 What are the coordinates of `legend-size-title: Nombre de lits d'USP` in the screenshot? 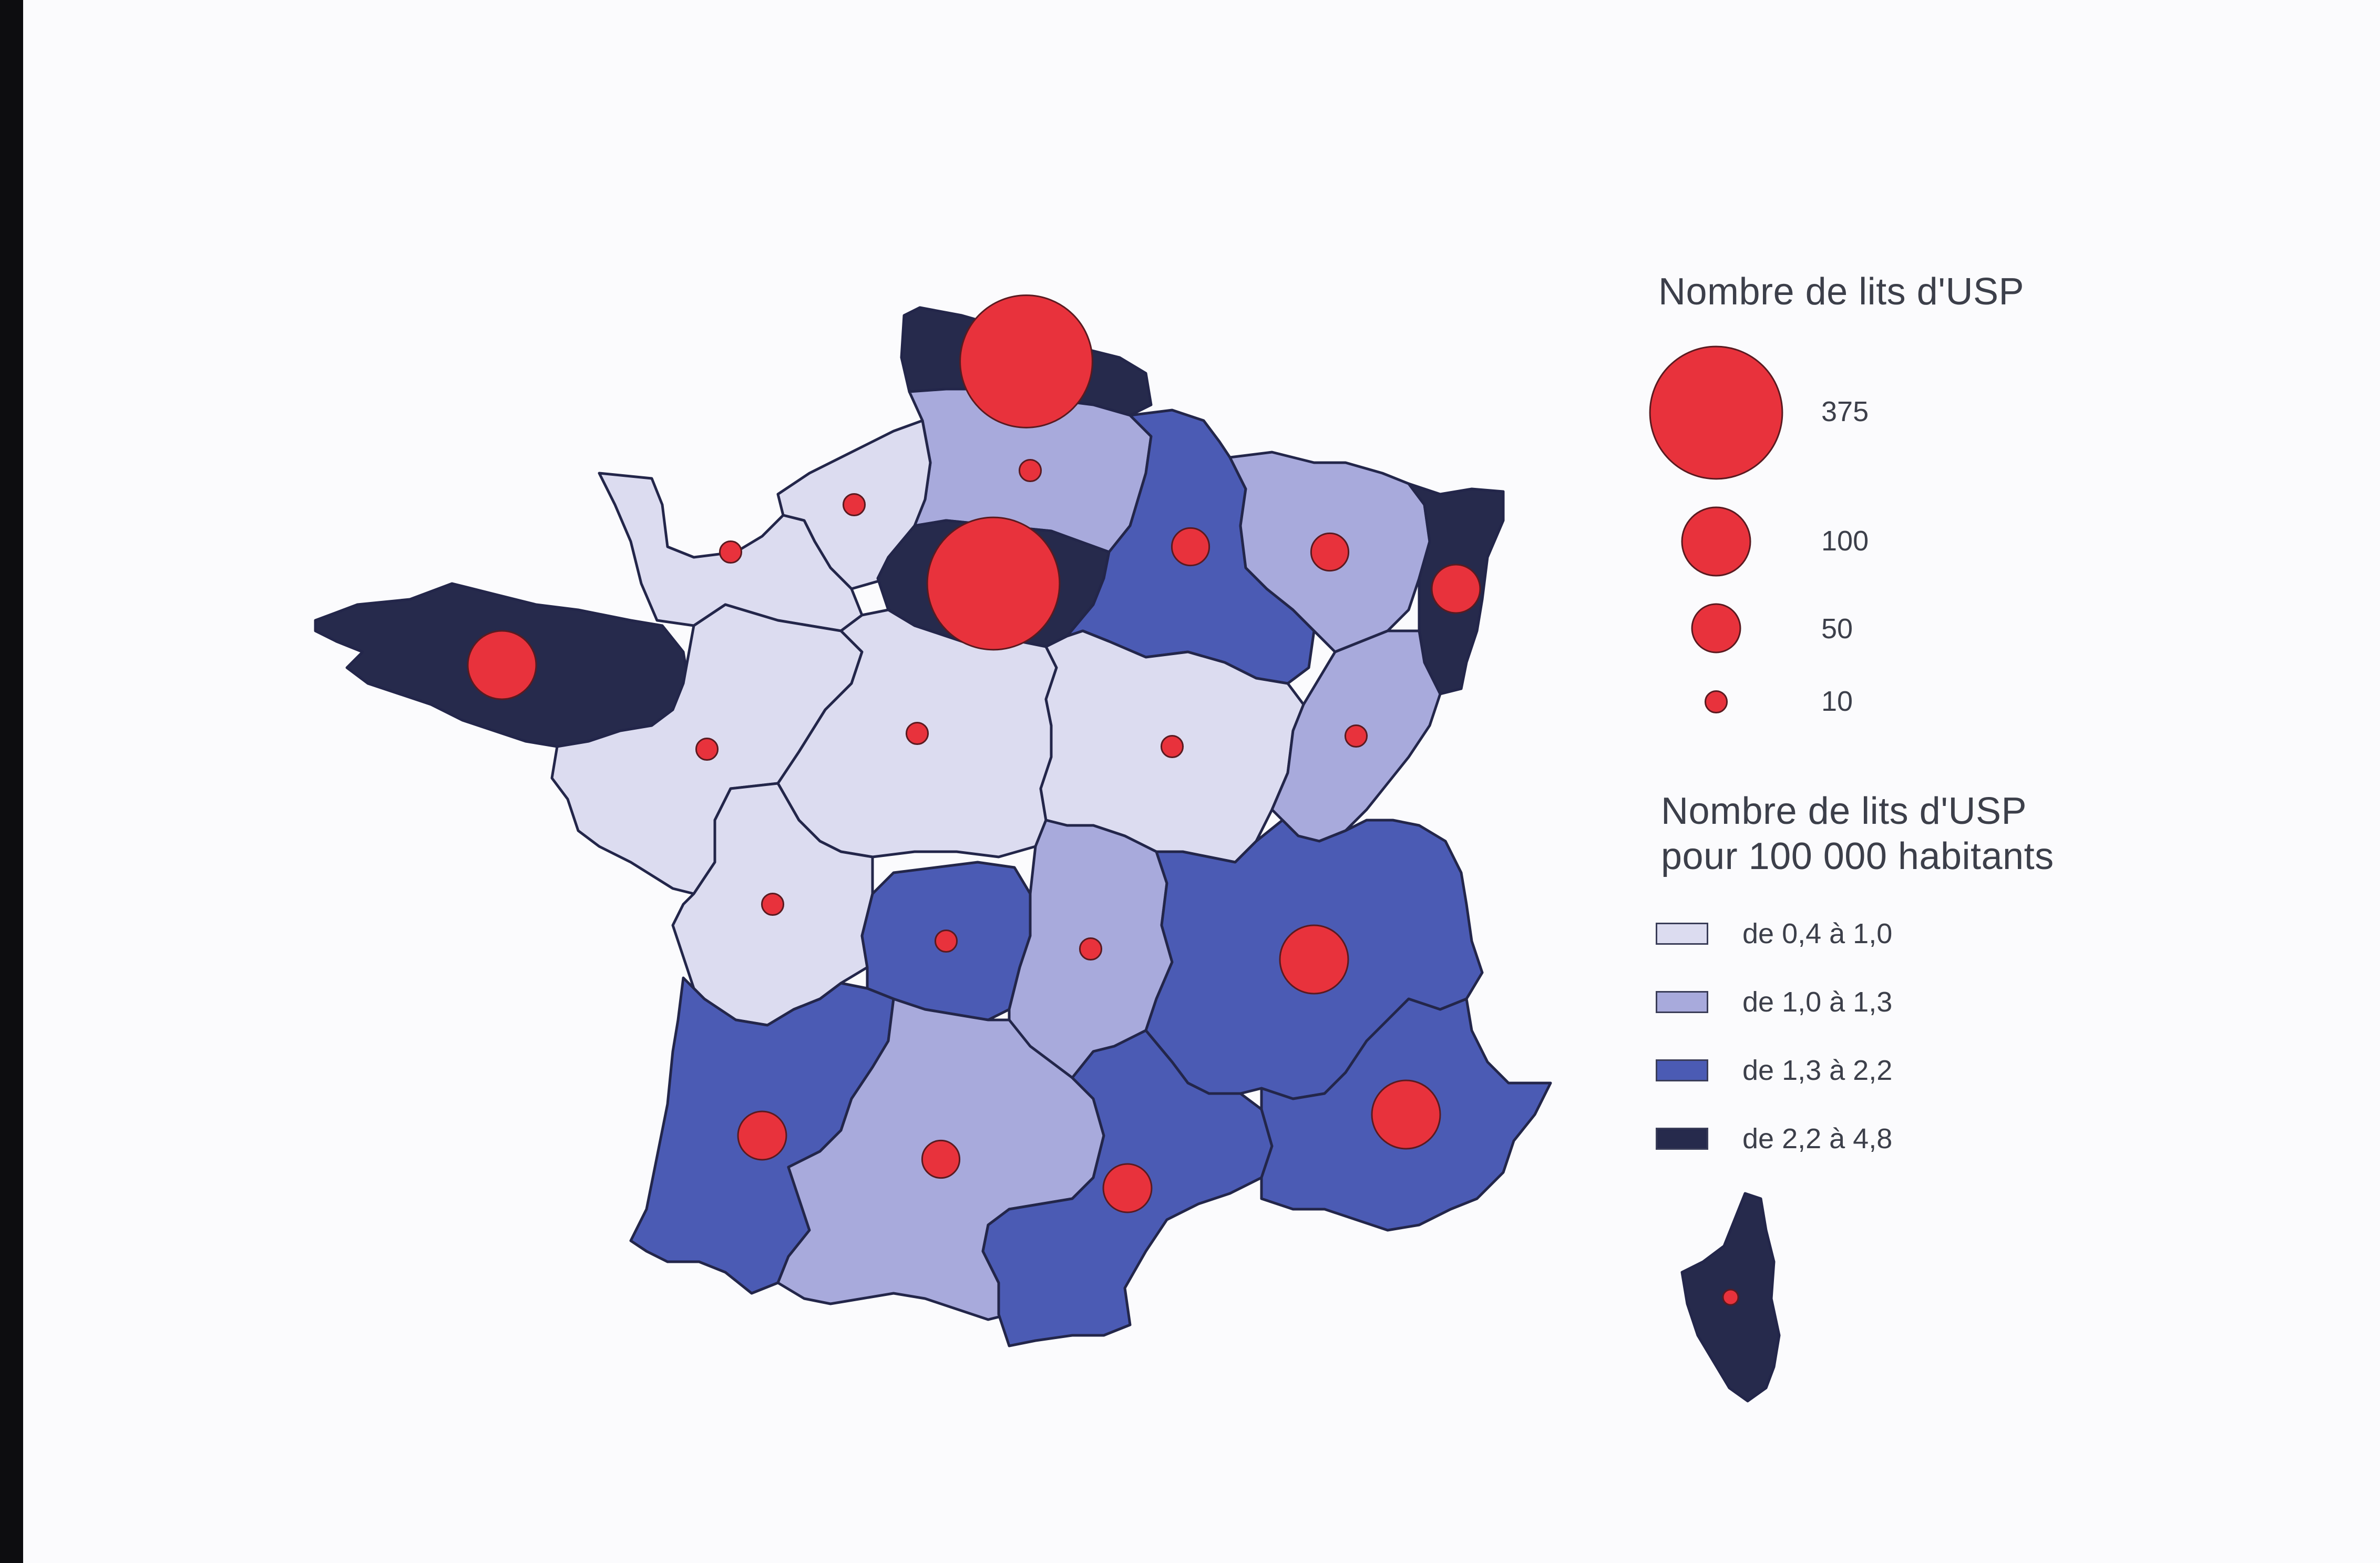 It's located at (1841, 291).